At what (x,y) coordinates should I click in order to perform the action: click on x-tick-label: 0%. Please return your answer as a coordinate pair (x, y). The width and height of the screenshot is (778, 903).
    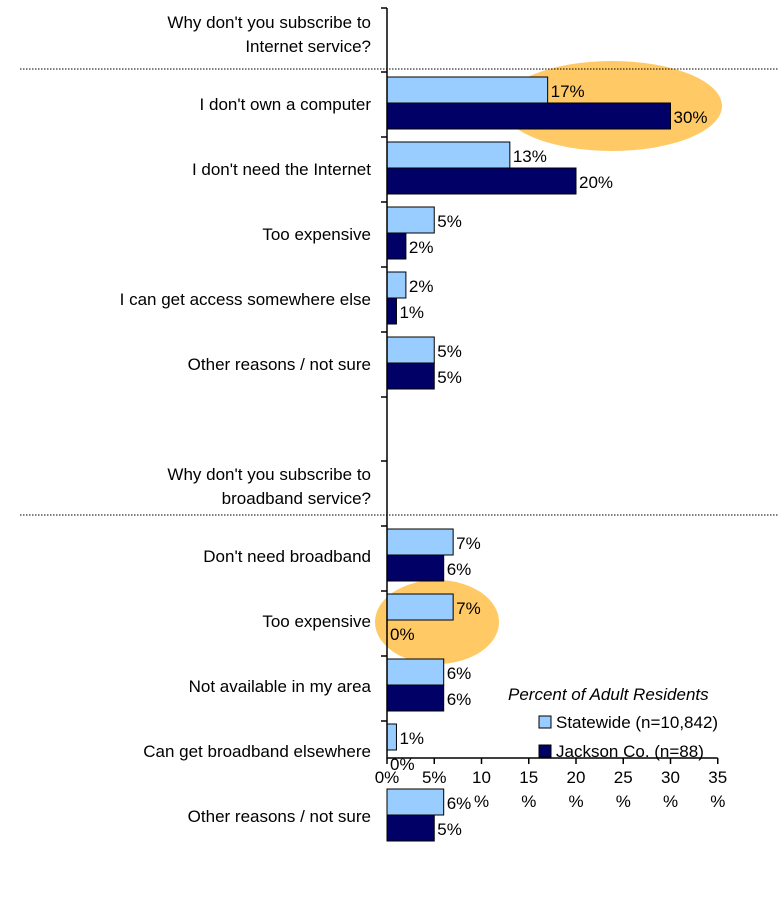
    Looking at the image, I should click on (387, 777).